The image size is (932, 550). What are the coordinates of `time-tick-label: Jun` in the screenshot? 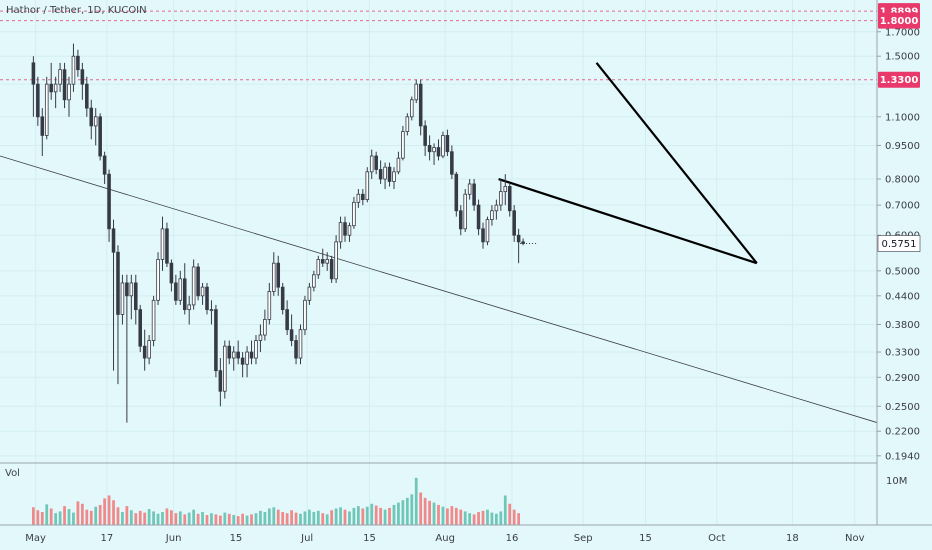 It's located at (173, 538).